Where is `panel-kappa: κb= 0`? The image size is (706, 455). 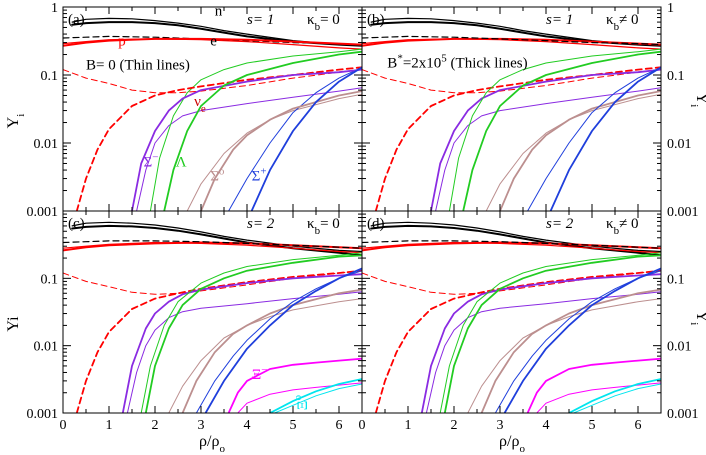 panel-kappa: κb= 0 is located at coordinates (323, 226).